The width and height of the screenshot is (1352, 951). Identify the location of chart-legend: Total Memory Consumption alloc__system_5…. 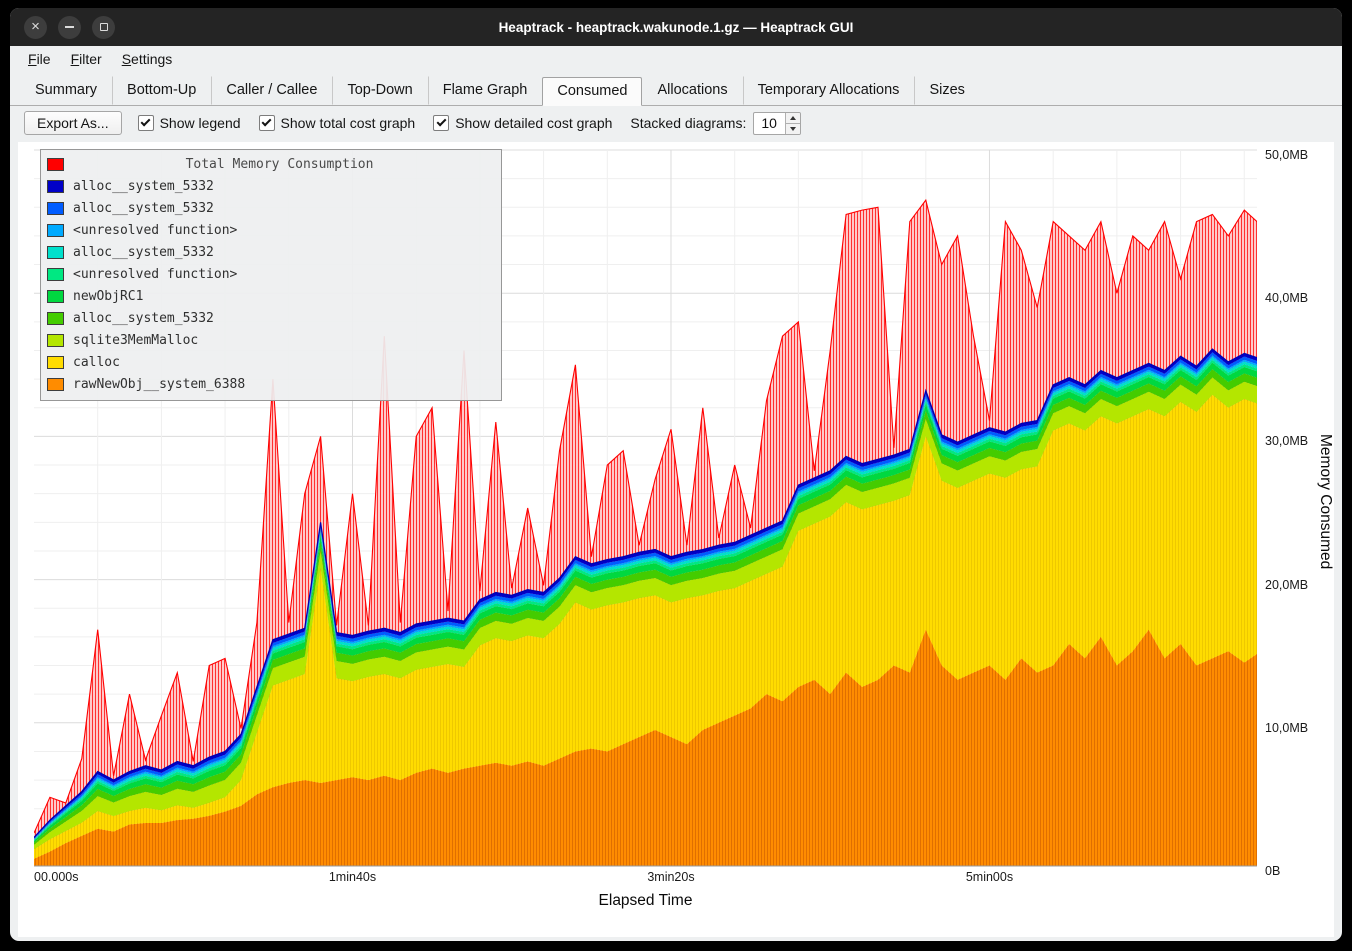
(271, 275).